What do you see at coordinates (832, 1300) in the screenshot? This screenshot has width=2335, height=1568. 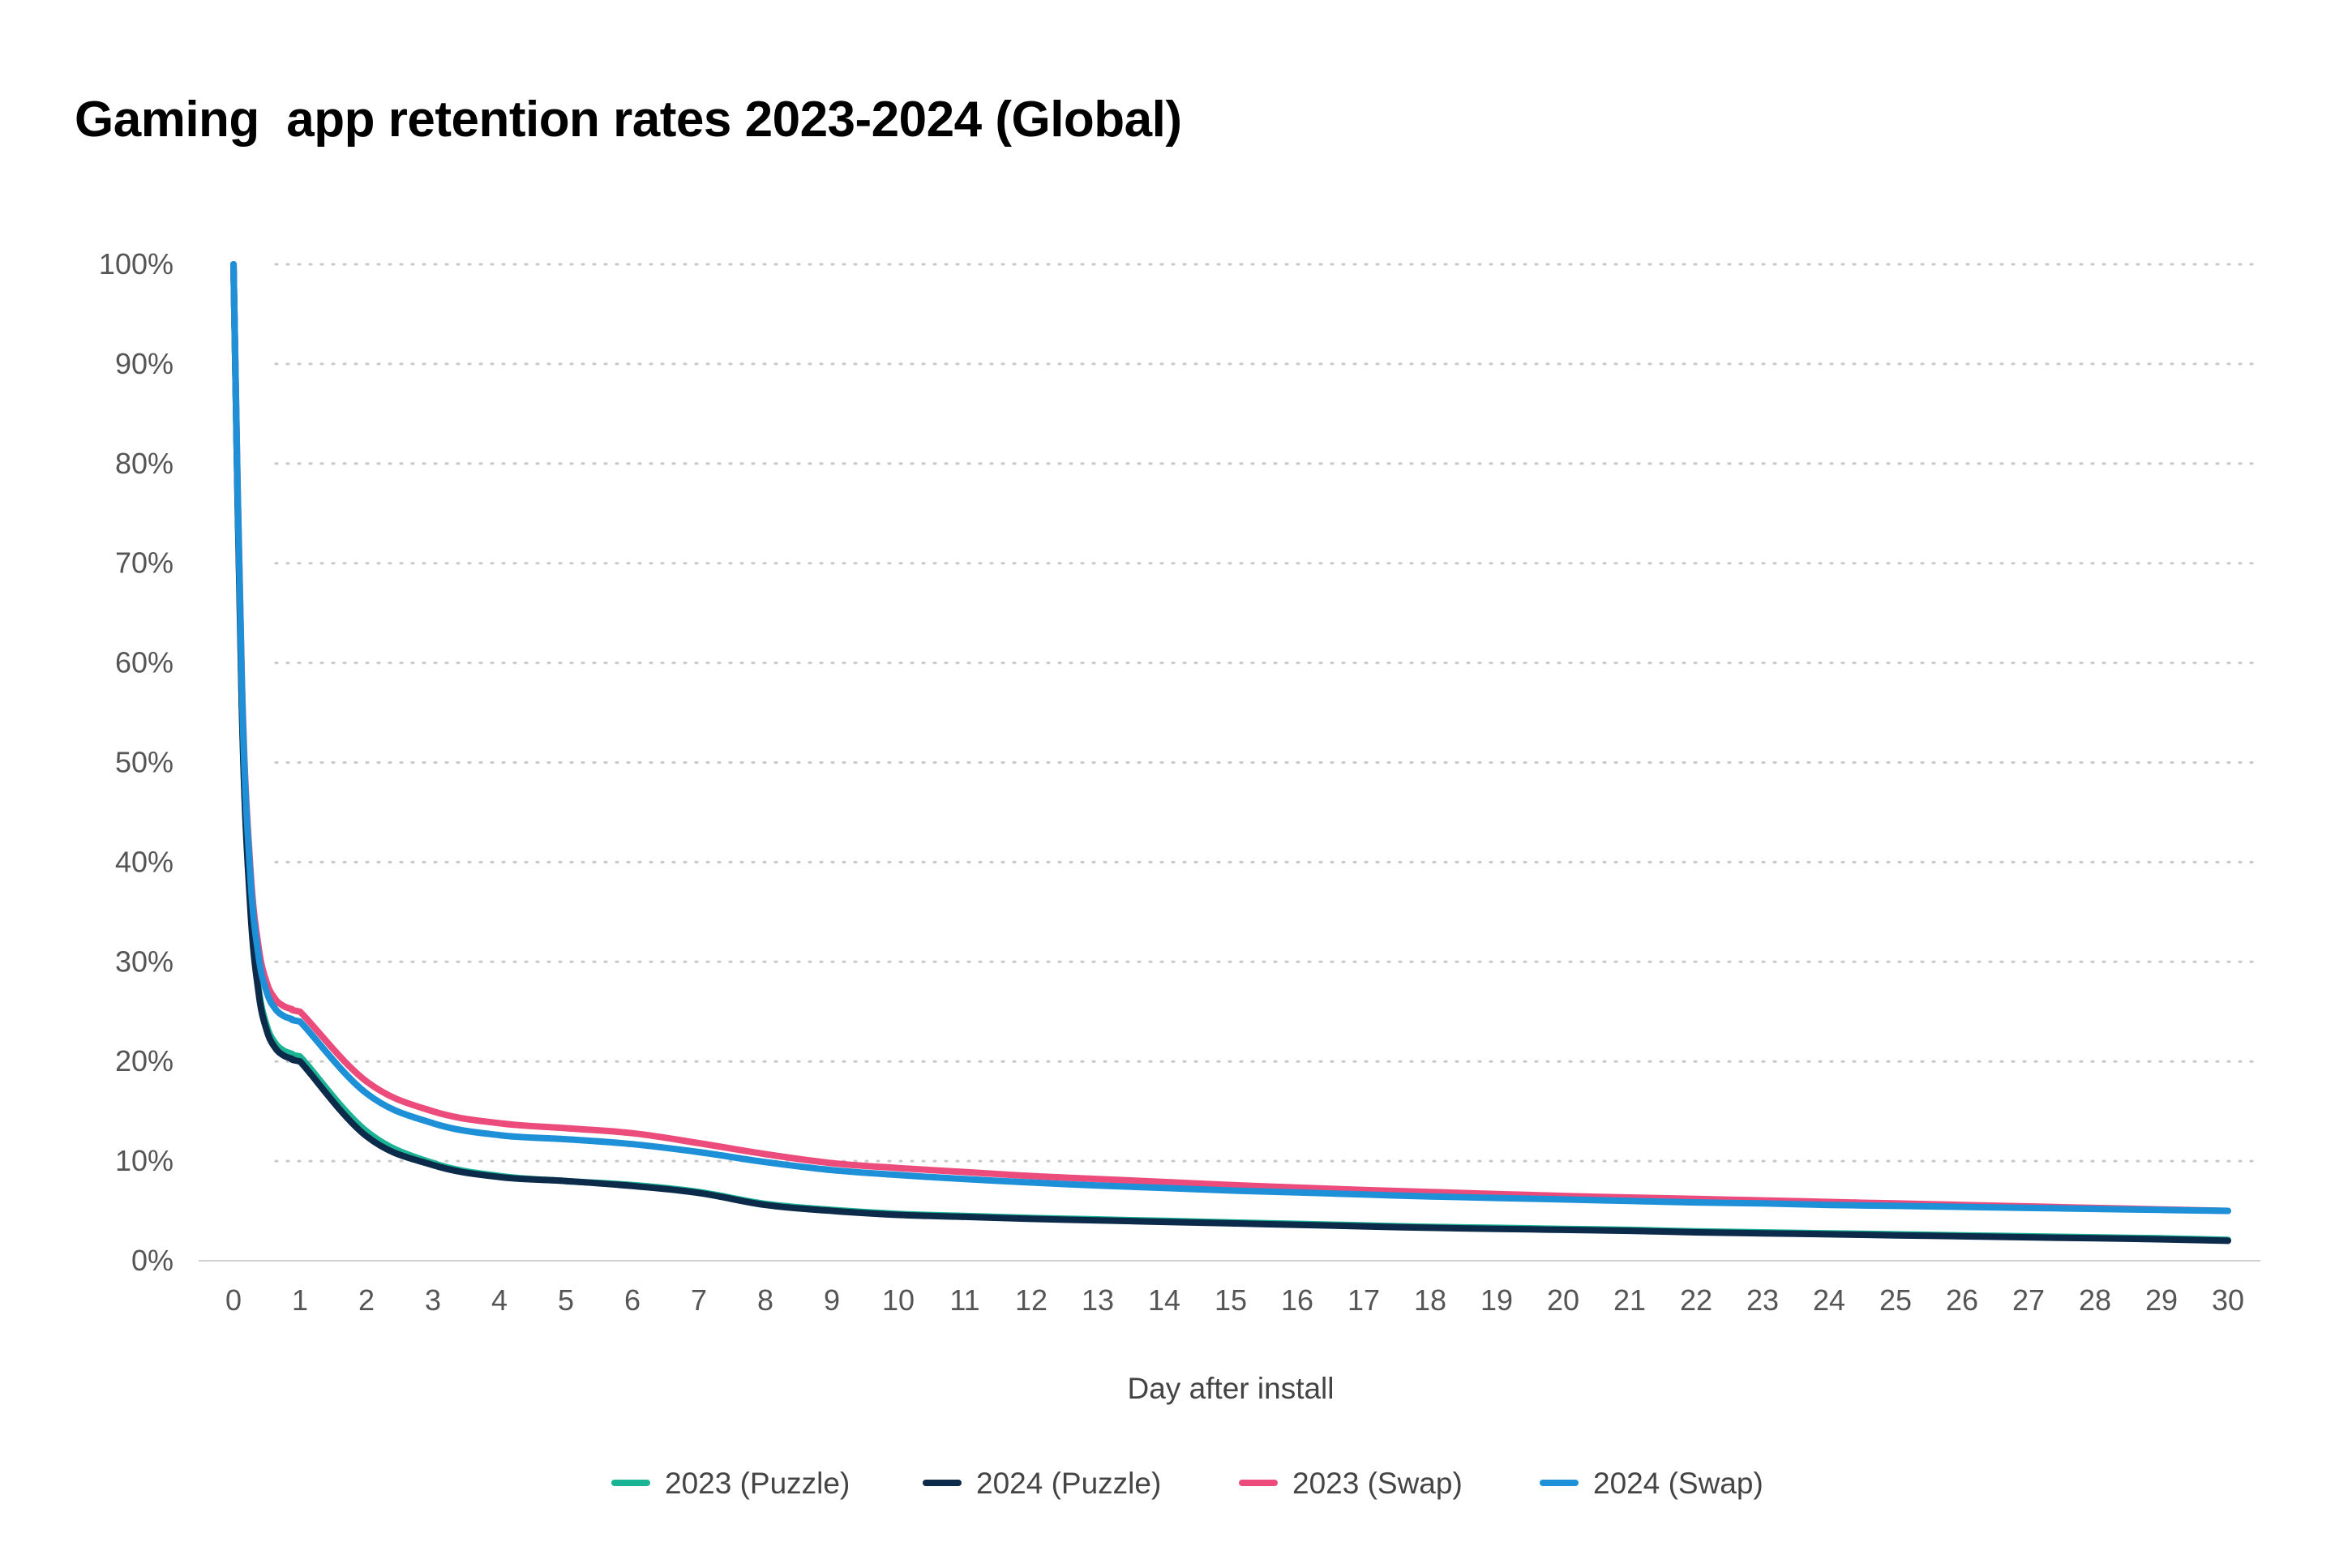 I see `x-tick-label: 9` at bounding box center [832, 1300].